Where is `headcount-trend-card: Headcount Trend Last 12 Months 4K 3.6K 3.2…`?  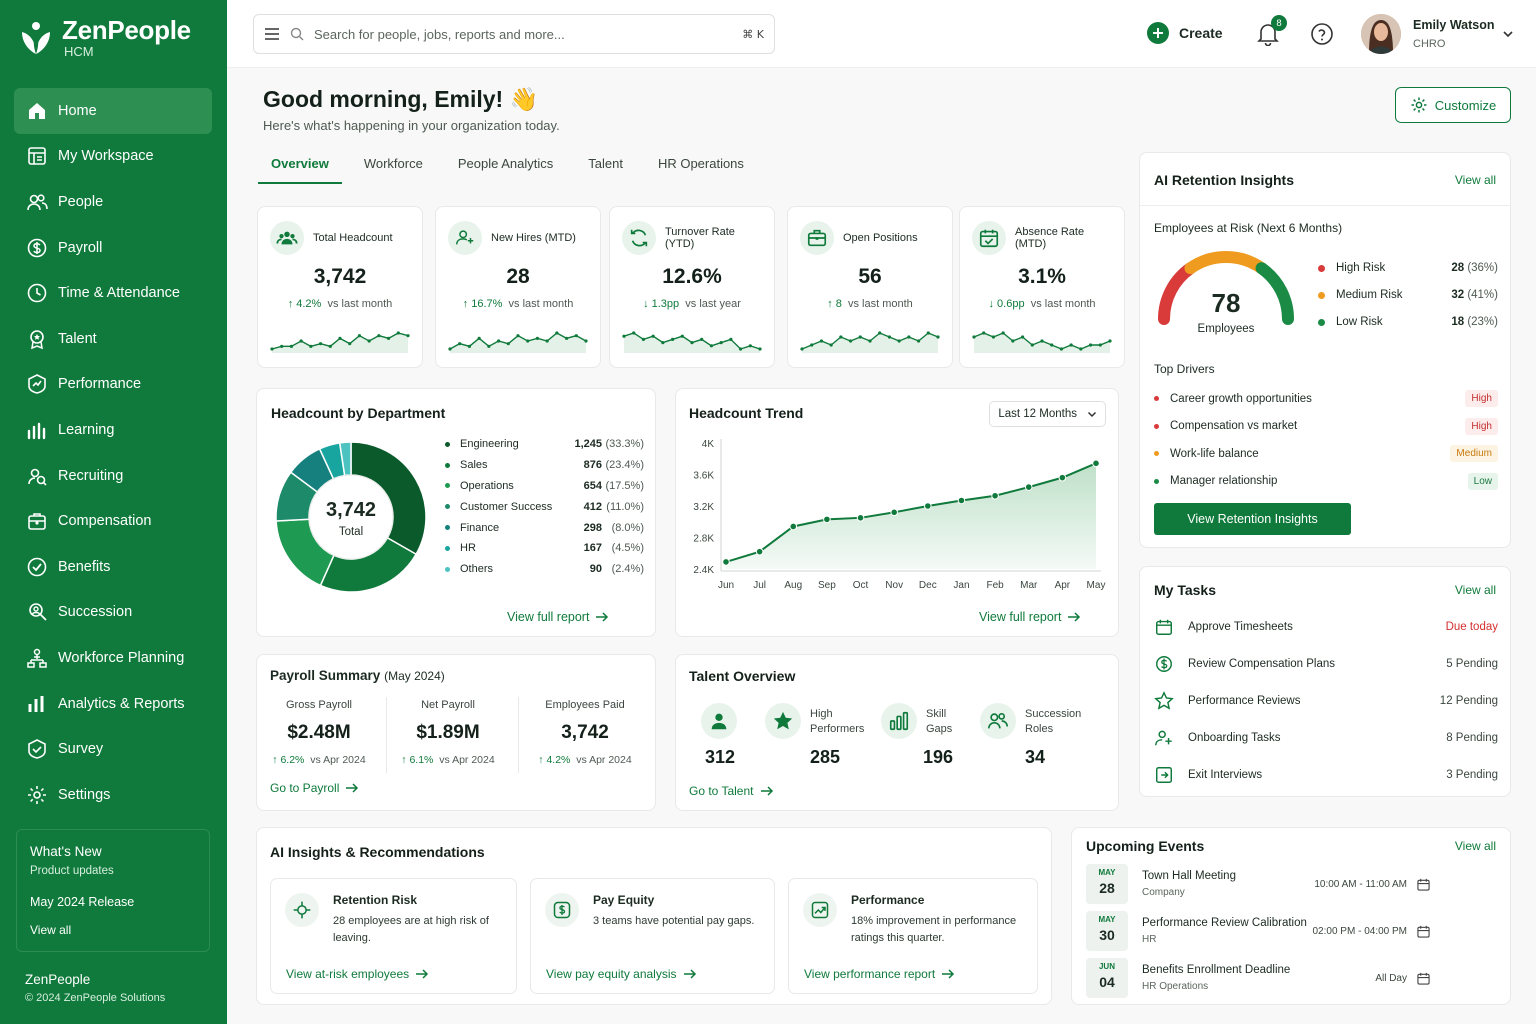
headcount-trend-card: Headcount Trend Last 12 Months 4K 3.6K 3.2… is located at coordinates (897, 512).